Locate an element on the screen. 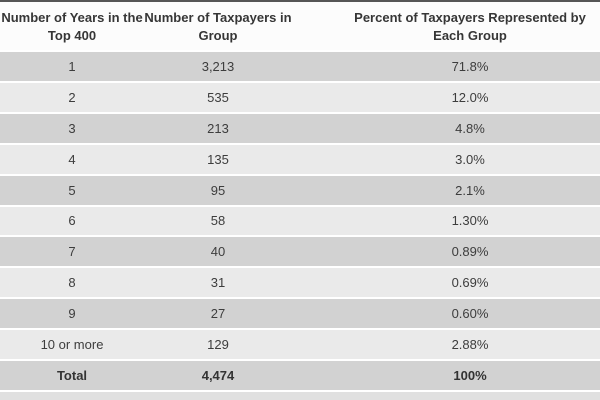 The image size is (600, 400). table-row: 4 135 3.0% is located at coordinates (300, 158).